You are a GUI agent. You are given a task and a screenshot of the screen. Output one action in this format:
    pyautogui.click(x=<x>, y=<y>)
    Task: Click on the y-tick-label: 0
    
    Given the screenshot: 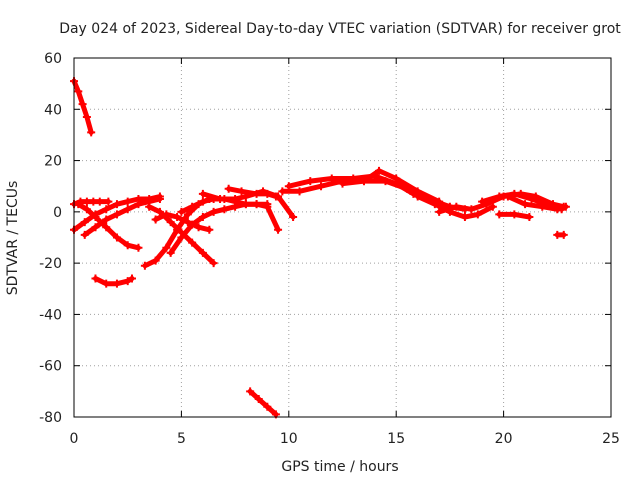 What is the action you would take?
    pyautogui.click(x=57, y=213)
    